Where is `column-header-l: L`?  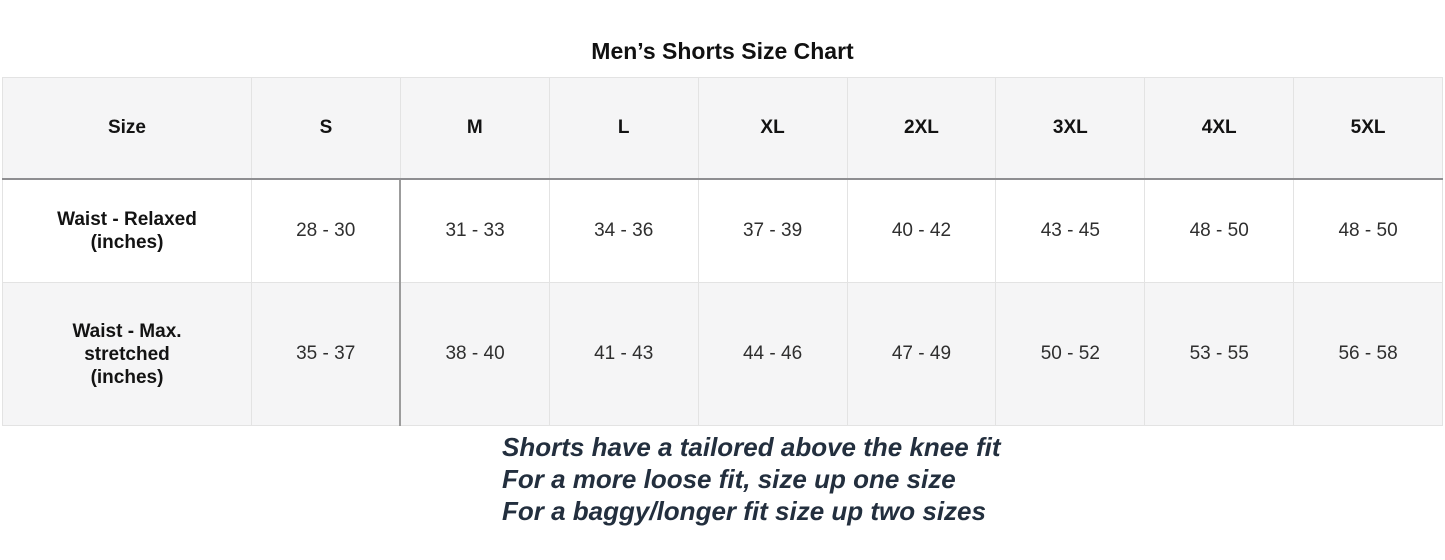 column-header-l: L is located at coordinates (623, 128).